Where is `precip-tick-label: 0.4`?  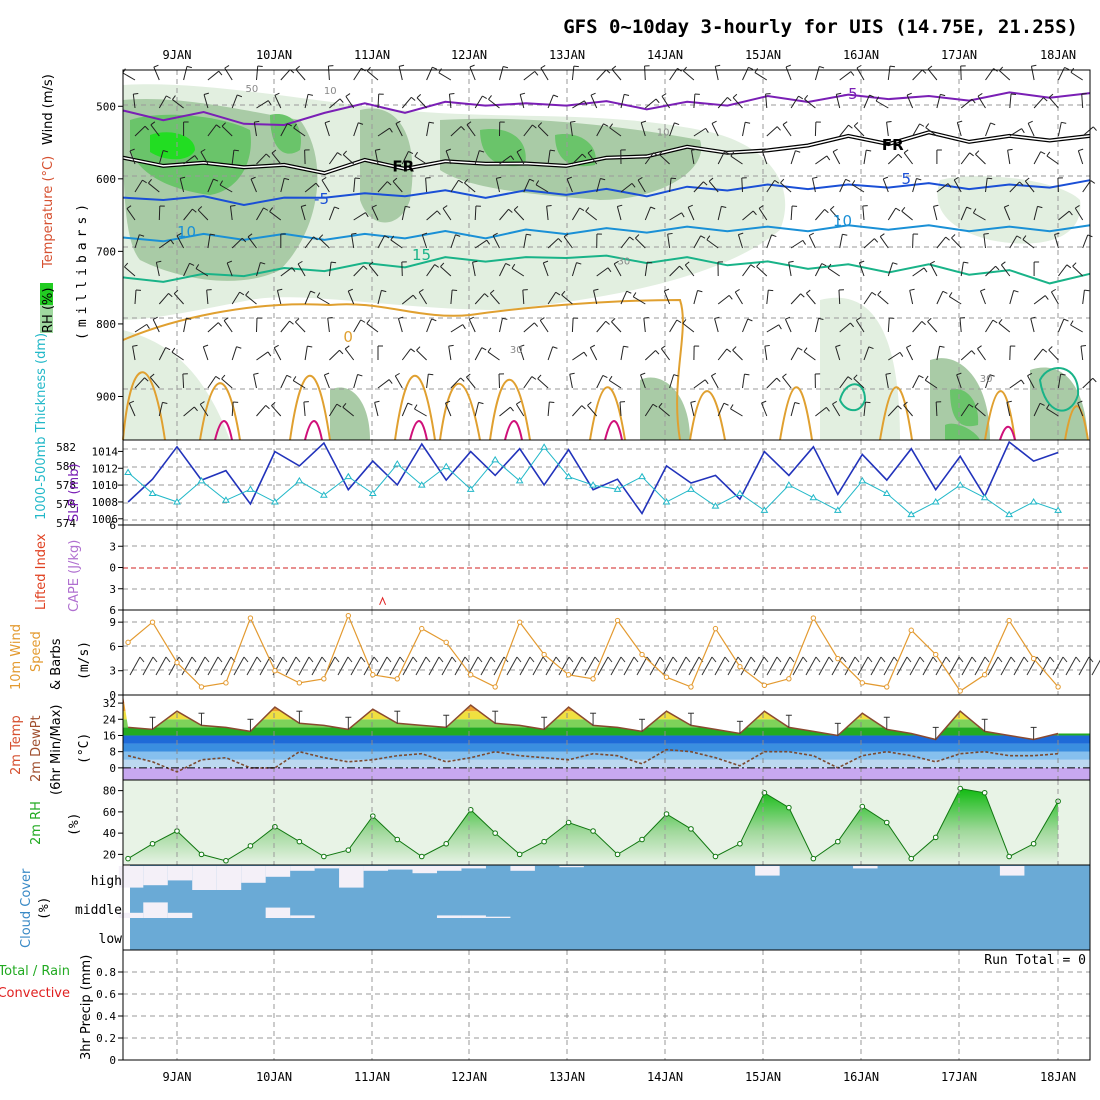 precip-tick-label: 0.4 is located at coordinates (106, 1016).